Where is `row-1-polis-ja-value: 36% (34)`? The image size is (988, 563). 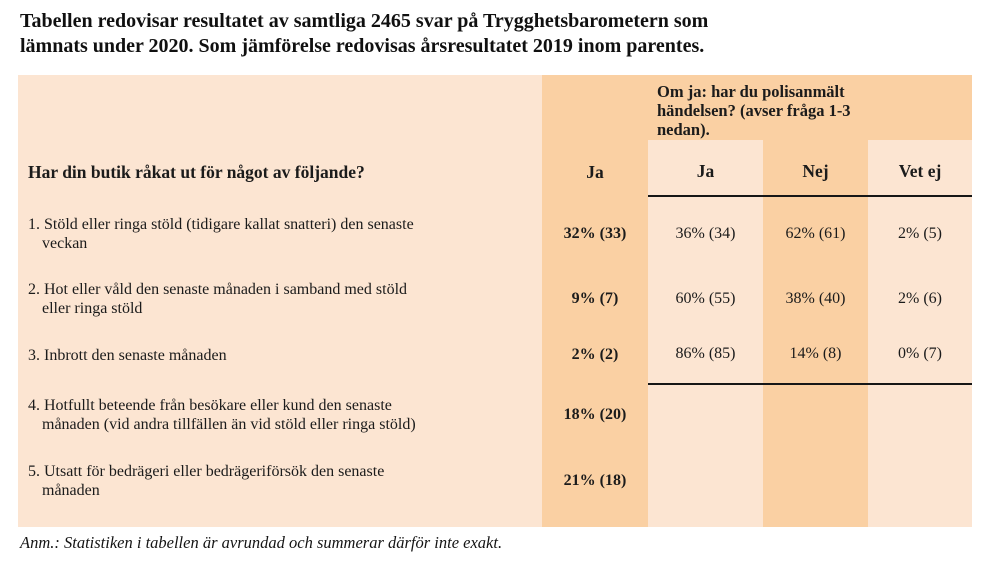 row-1-polis-ja-value: 36% (34) is located at coordinates (705, 233).